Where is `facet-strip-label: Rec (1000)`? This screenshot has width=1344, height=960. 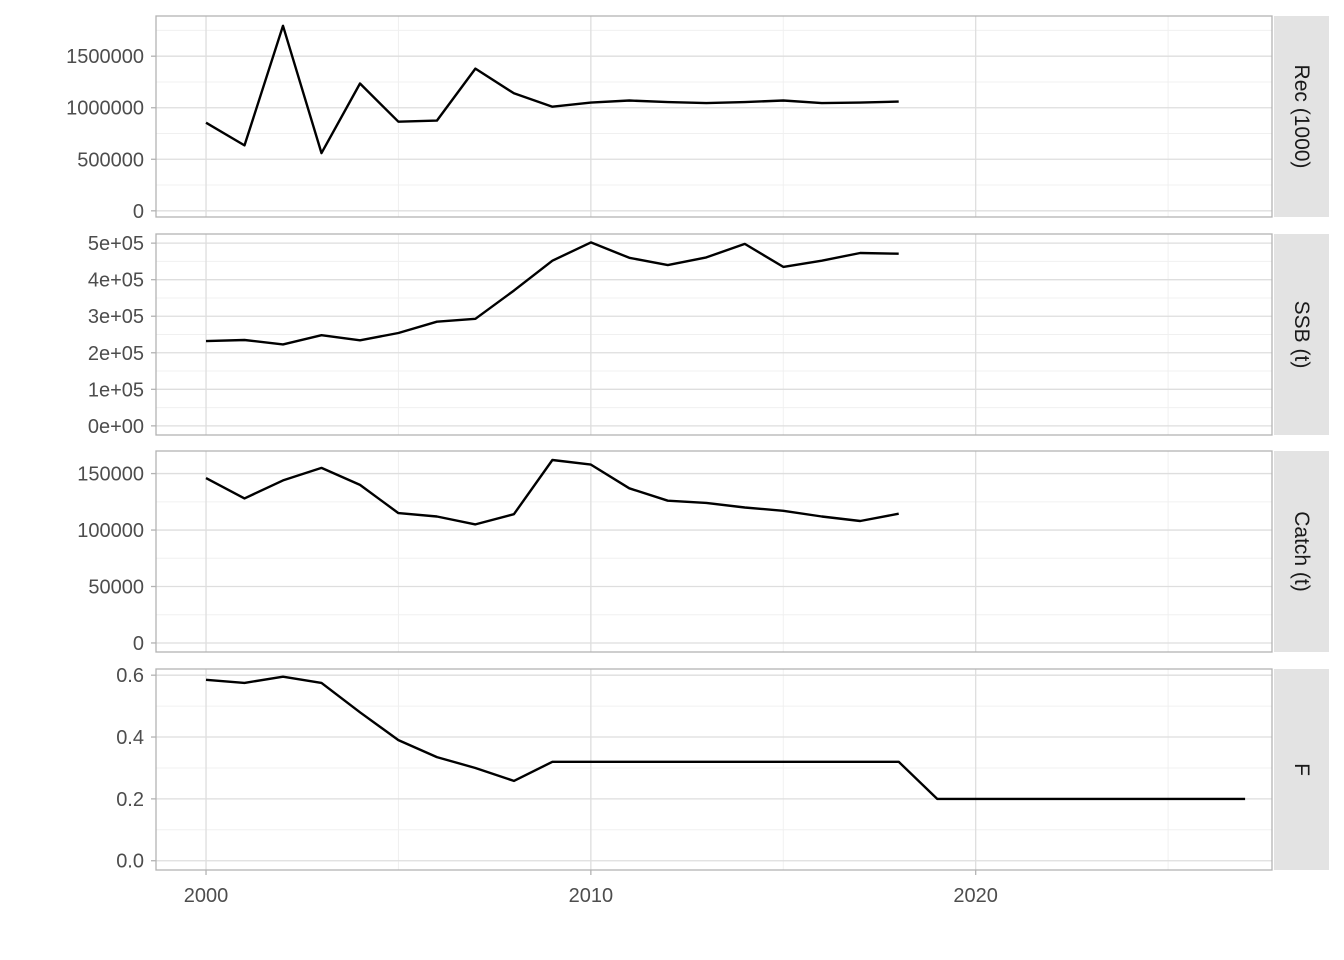 facet-strip-label: Rec (1000) is located at coordinates (1301, 117).